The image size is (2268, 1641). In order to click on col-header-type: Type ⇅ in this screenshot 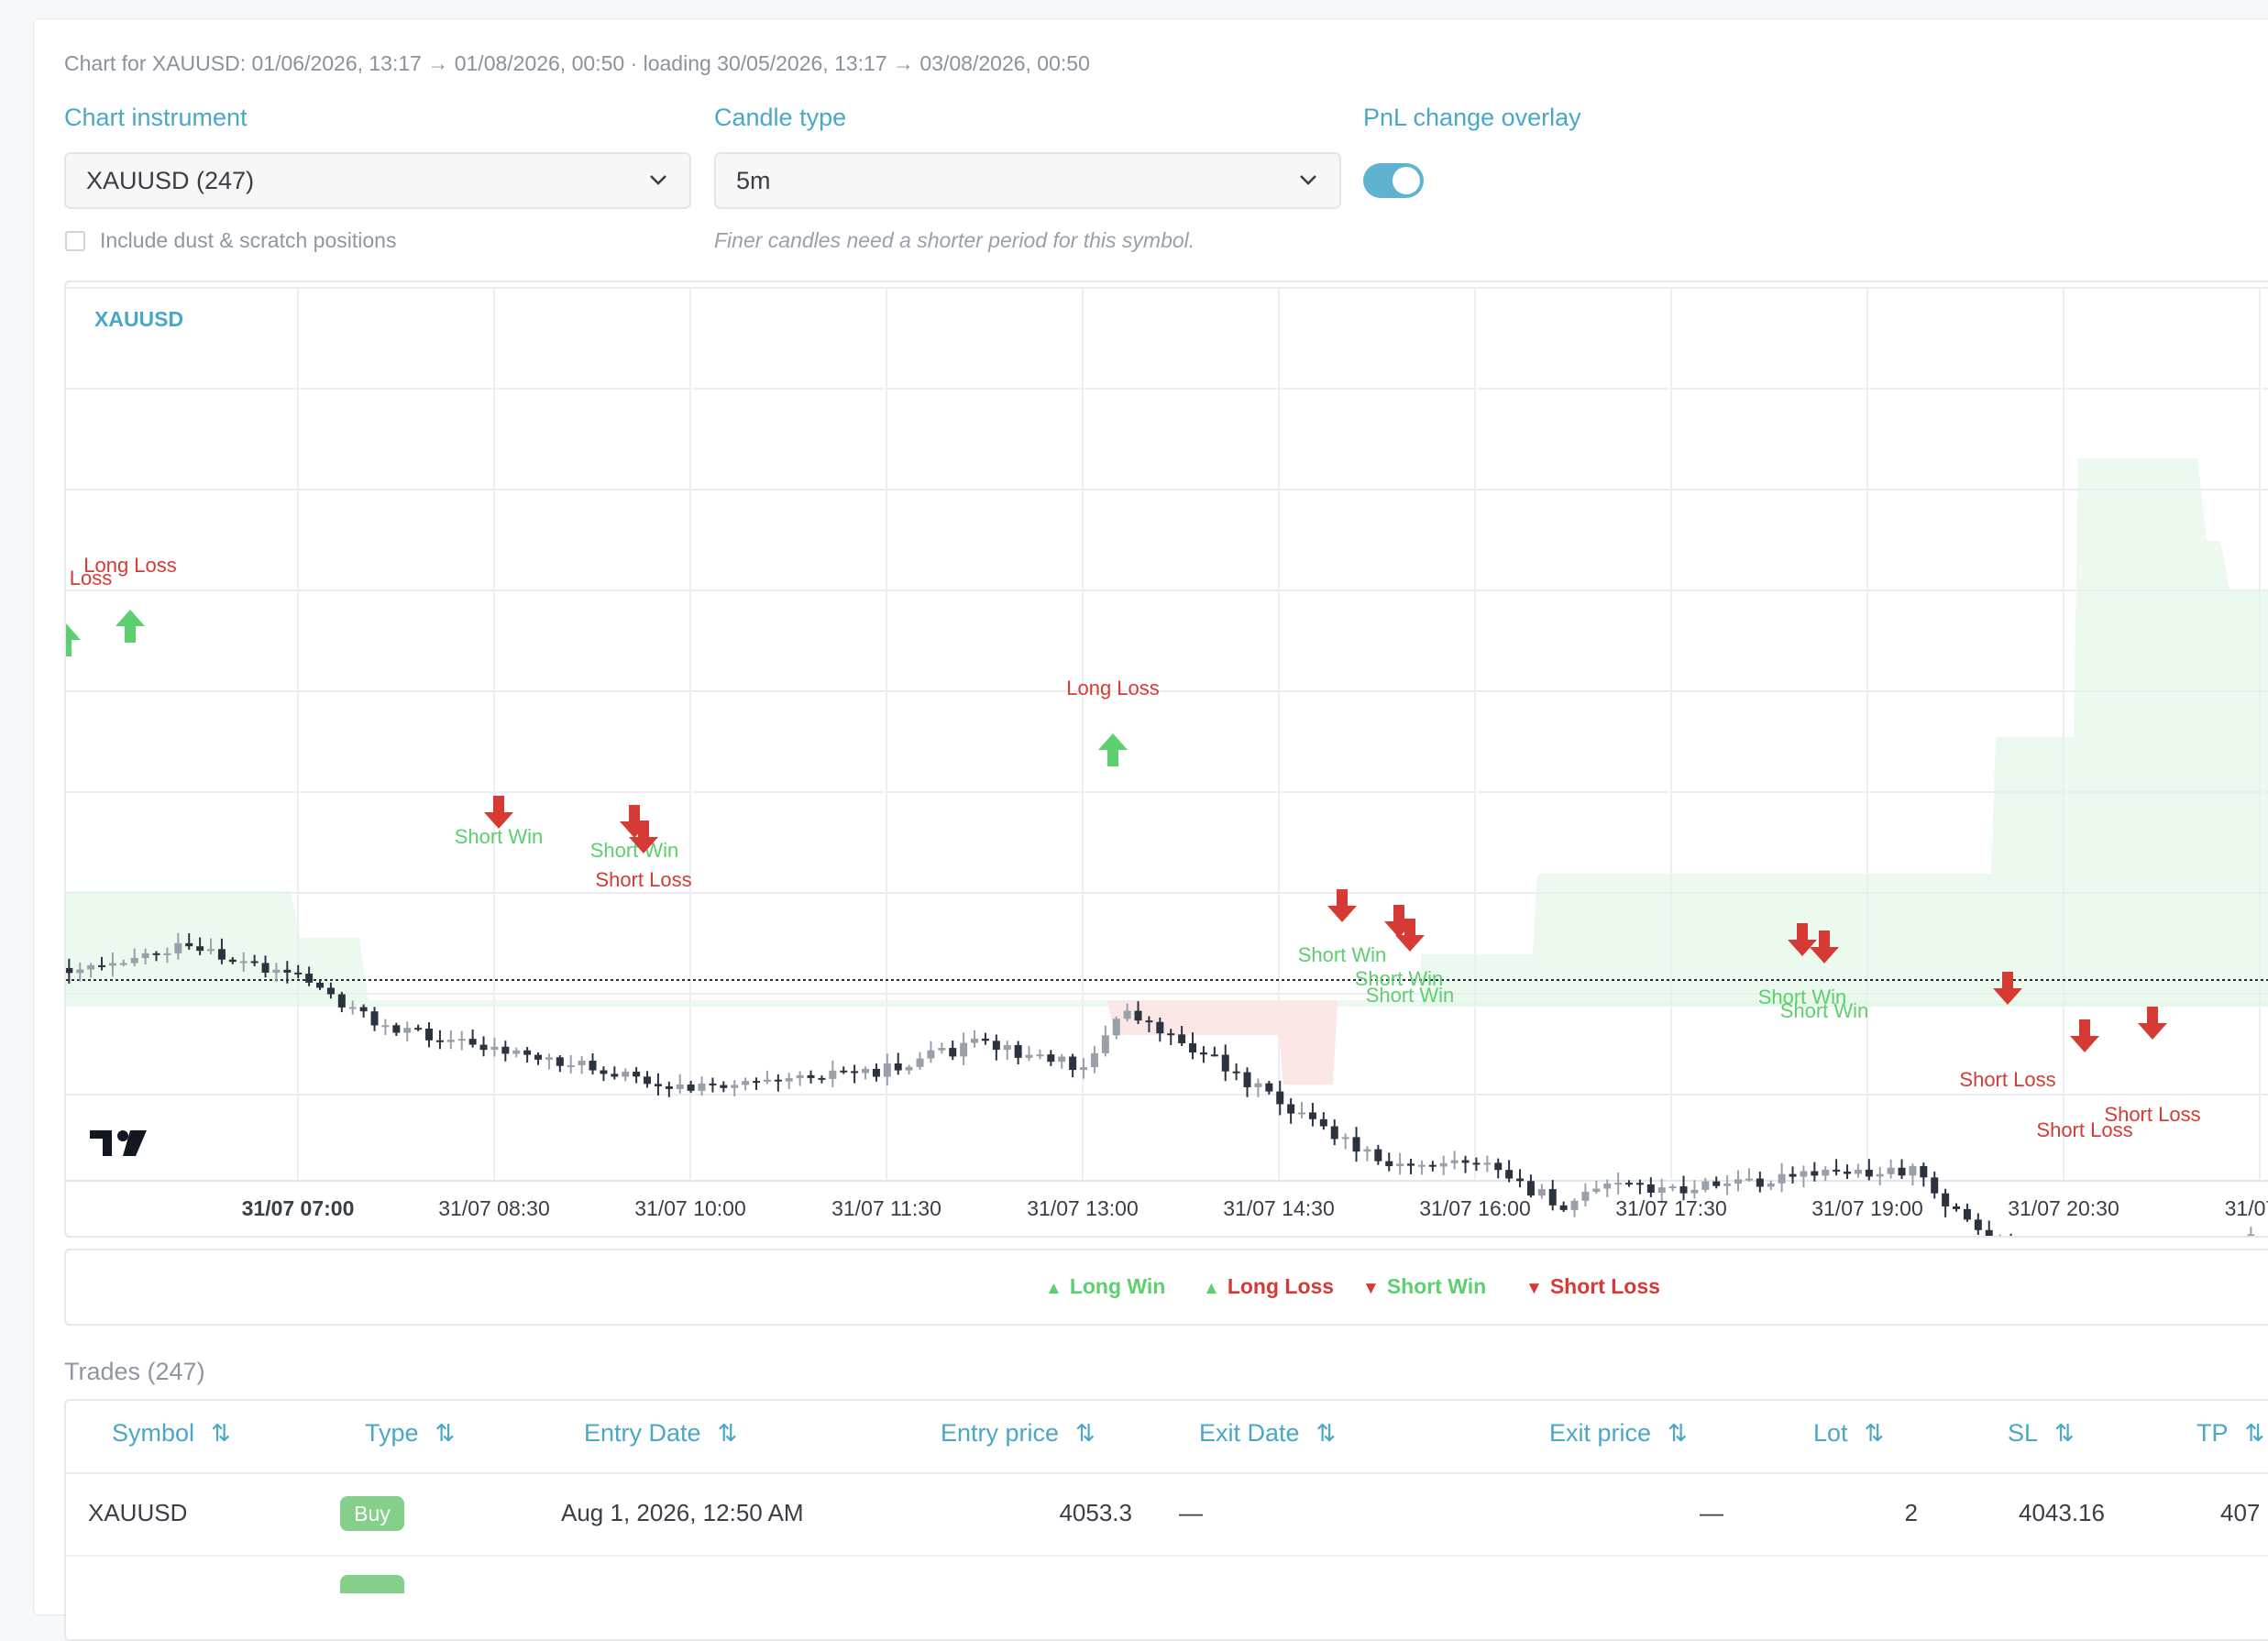, I will do `click(411, 1433)`.